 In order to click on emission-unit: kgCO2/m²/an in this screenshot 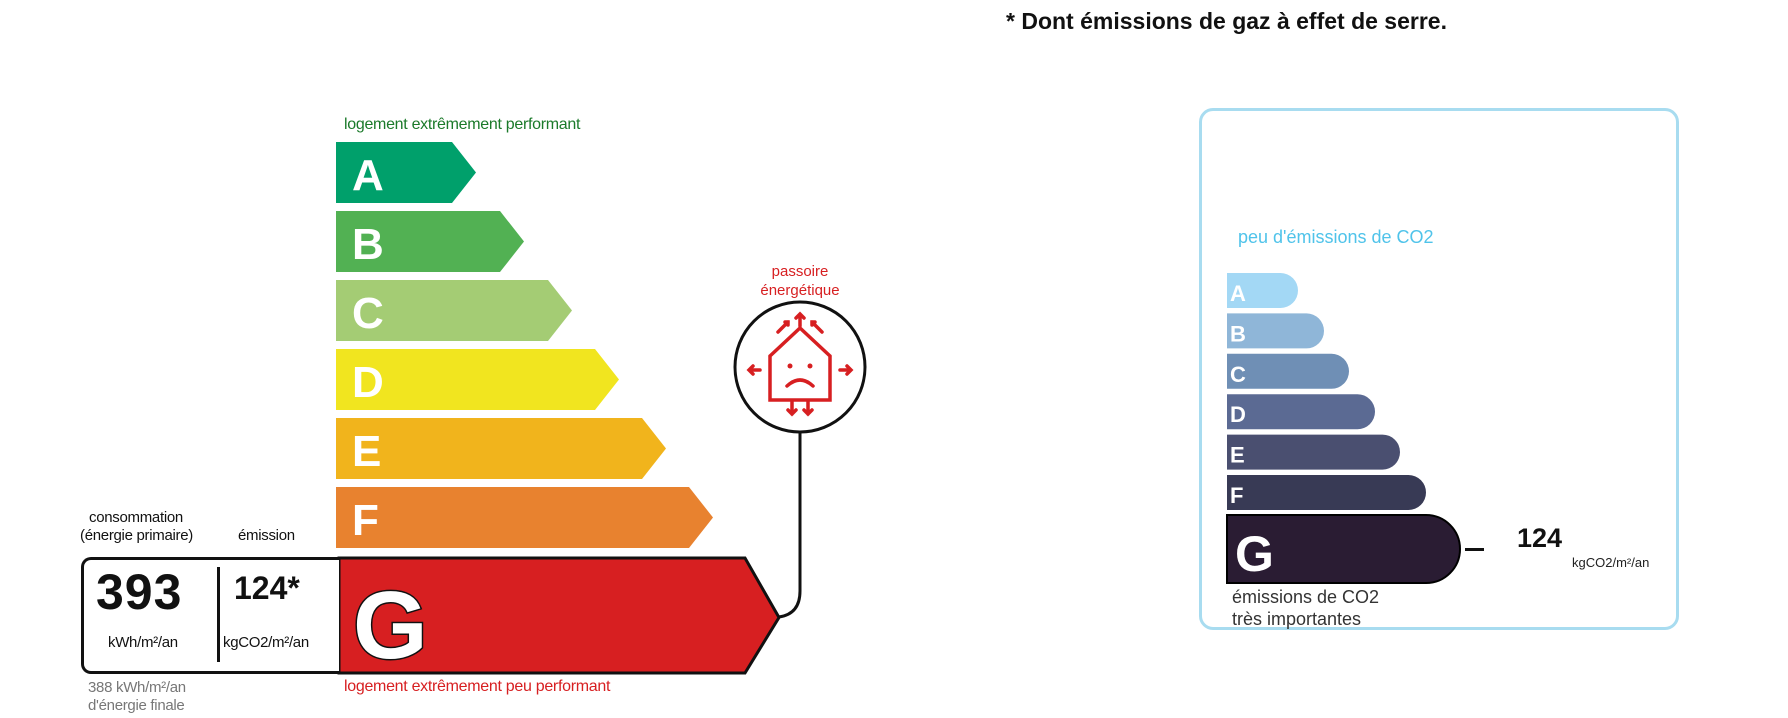, I will do `click(266, 642)`.